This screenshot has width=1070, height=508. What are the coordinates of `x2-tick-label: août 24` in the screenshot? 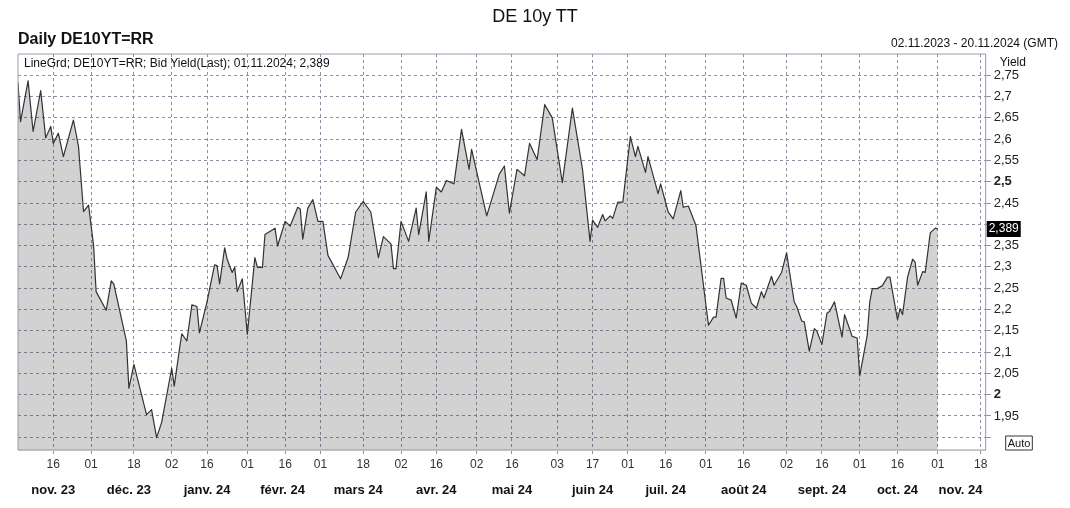 It's located at (744, 489).